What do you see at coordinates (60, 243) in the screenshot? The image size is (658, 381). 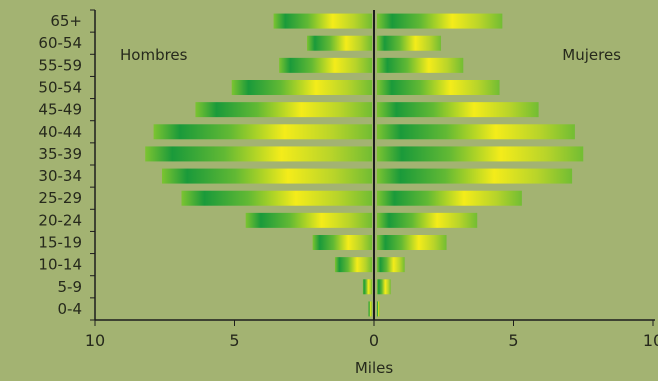 I see `category-label: 15-19` at bounding box center [60, 243].